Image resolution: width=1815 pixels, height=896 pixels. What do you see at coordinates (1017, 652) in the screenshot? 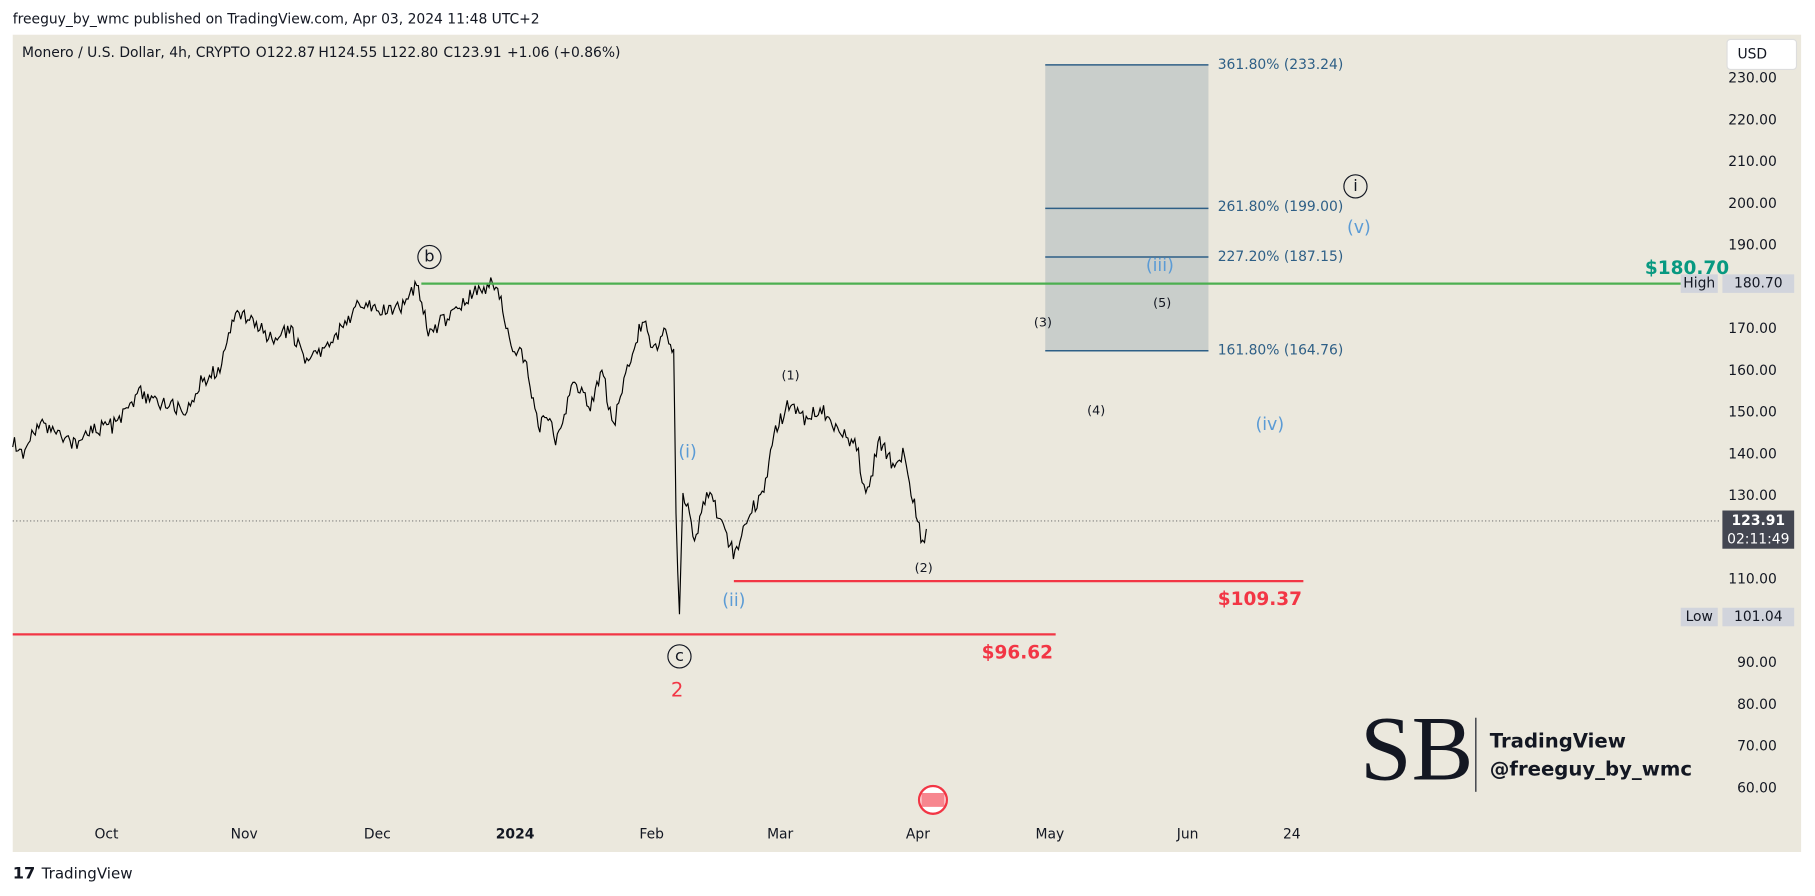
I see `support-label: $96.62` at bounding box center [1017, 652].